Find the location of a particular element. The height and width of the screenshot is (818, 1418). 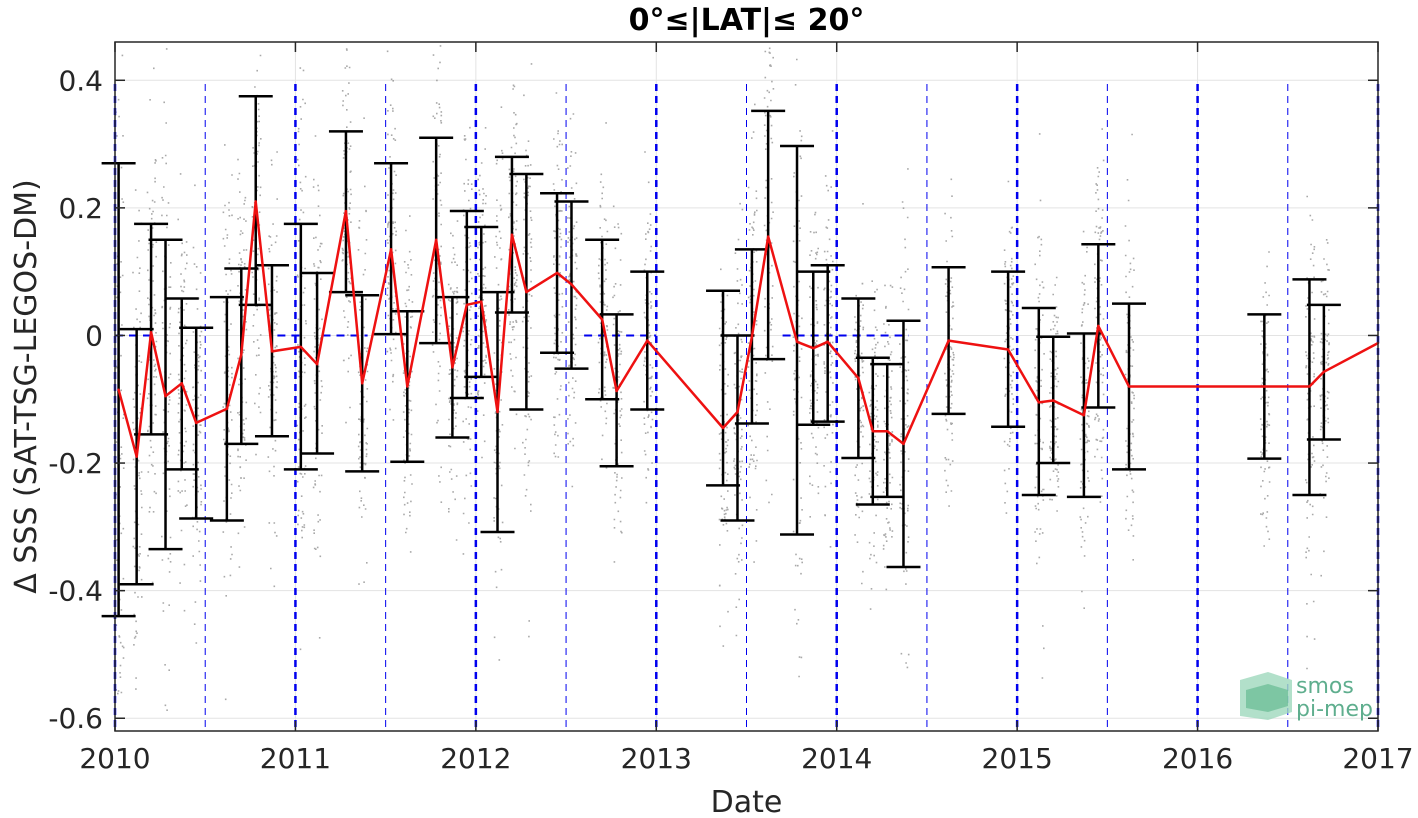

x-tick-label: 2011 is located at coordinates (295, 758).